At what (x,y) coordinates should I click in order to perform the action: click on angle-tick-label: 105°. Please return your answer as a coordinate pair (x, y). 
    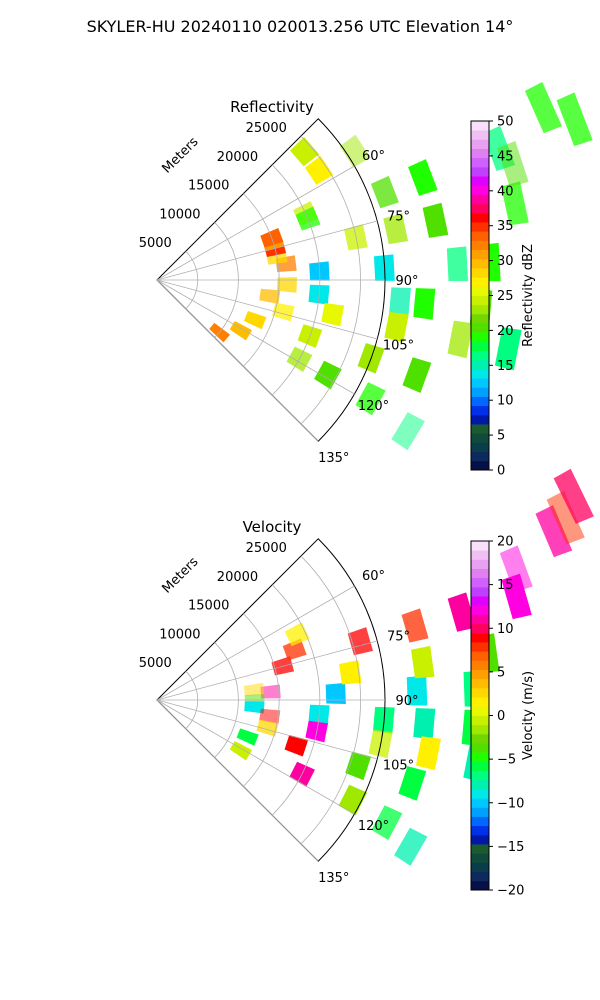
    Looking at the image, I should click on (398, 766).